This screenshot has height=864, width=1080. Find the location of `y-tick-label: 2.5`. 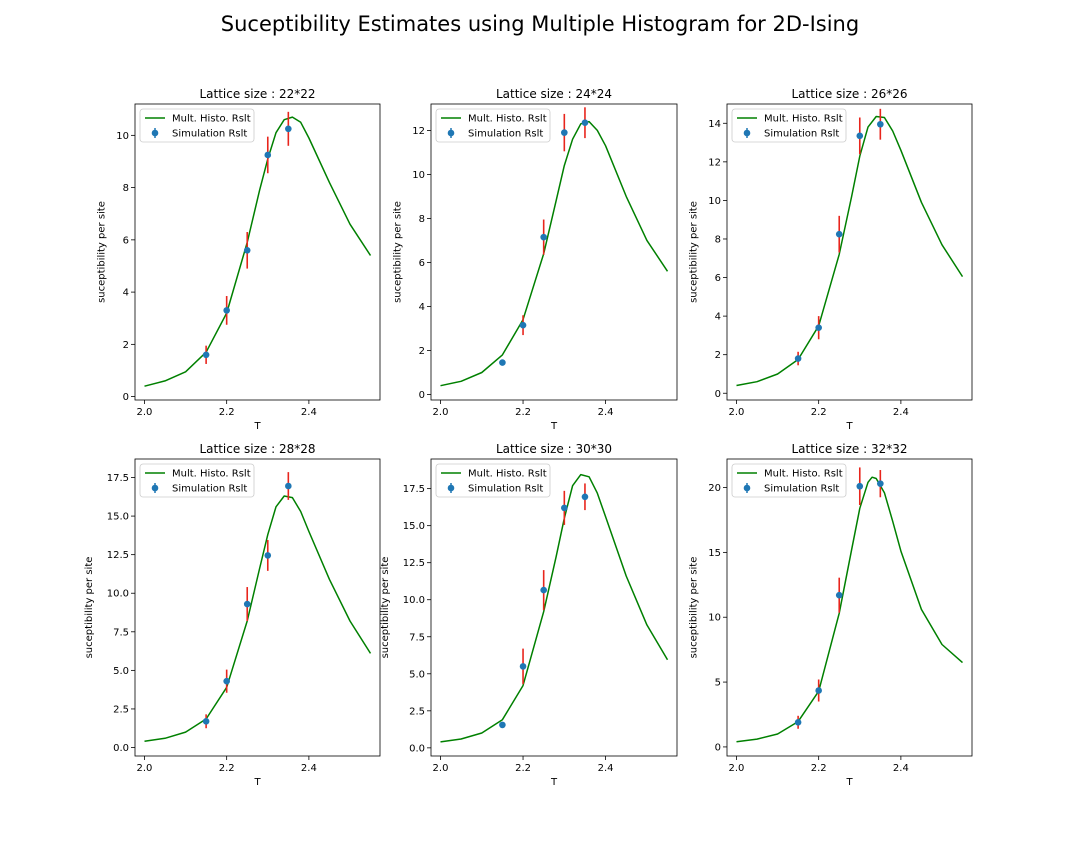

y-tick-label: 2.5 is located at coordinates (417, 711).